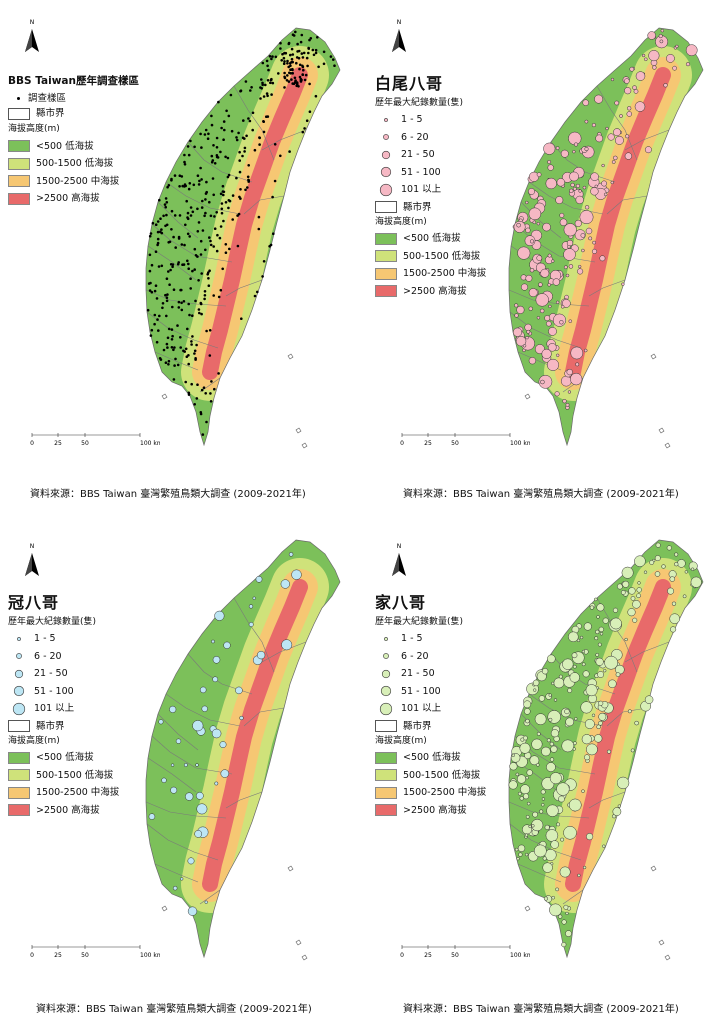 The image size is (726, 1024). What do you see at coordinates (298, 942) in the screenshot?
I see `small-island` at bounding box center [298, 942].